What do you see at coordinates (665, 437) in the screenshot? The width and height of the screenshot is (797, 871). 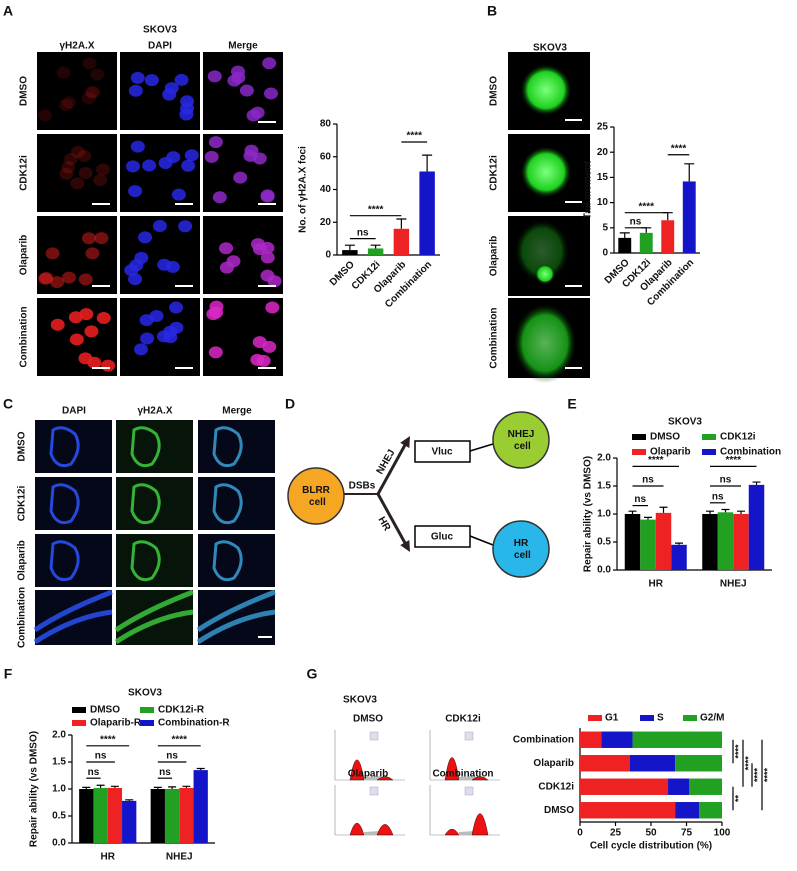 I see `legend-label: DMSO` at bounding box center [665, 437].